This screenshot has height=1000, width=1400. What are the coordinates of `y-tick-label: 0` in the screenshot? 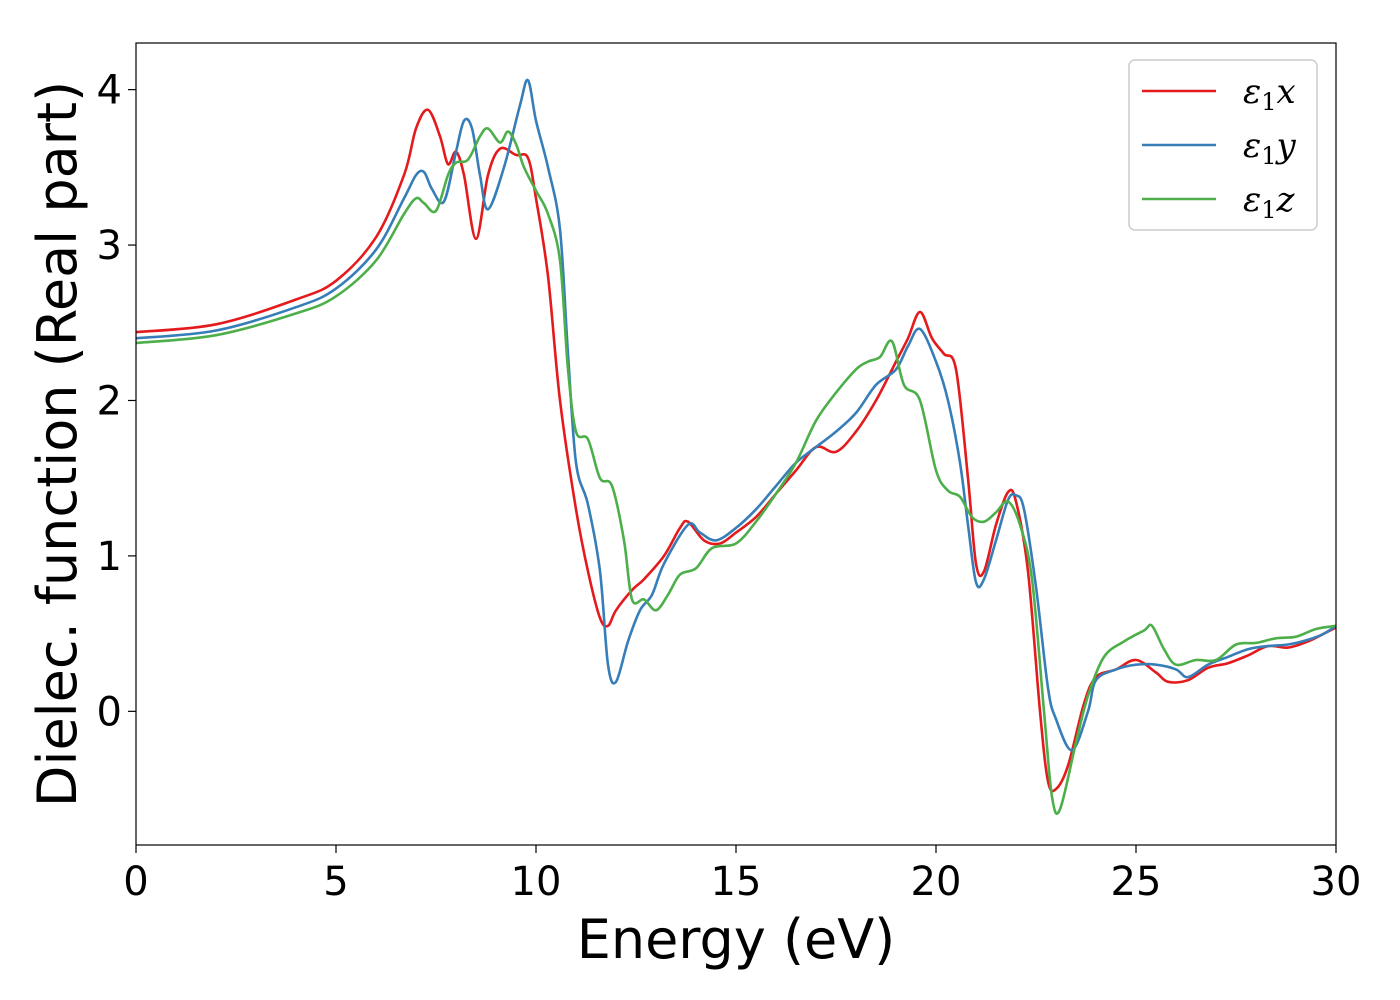 It's located at (109, 712).